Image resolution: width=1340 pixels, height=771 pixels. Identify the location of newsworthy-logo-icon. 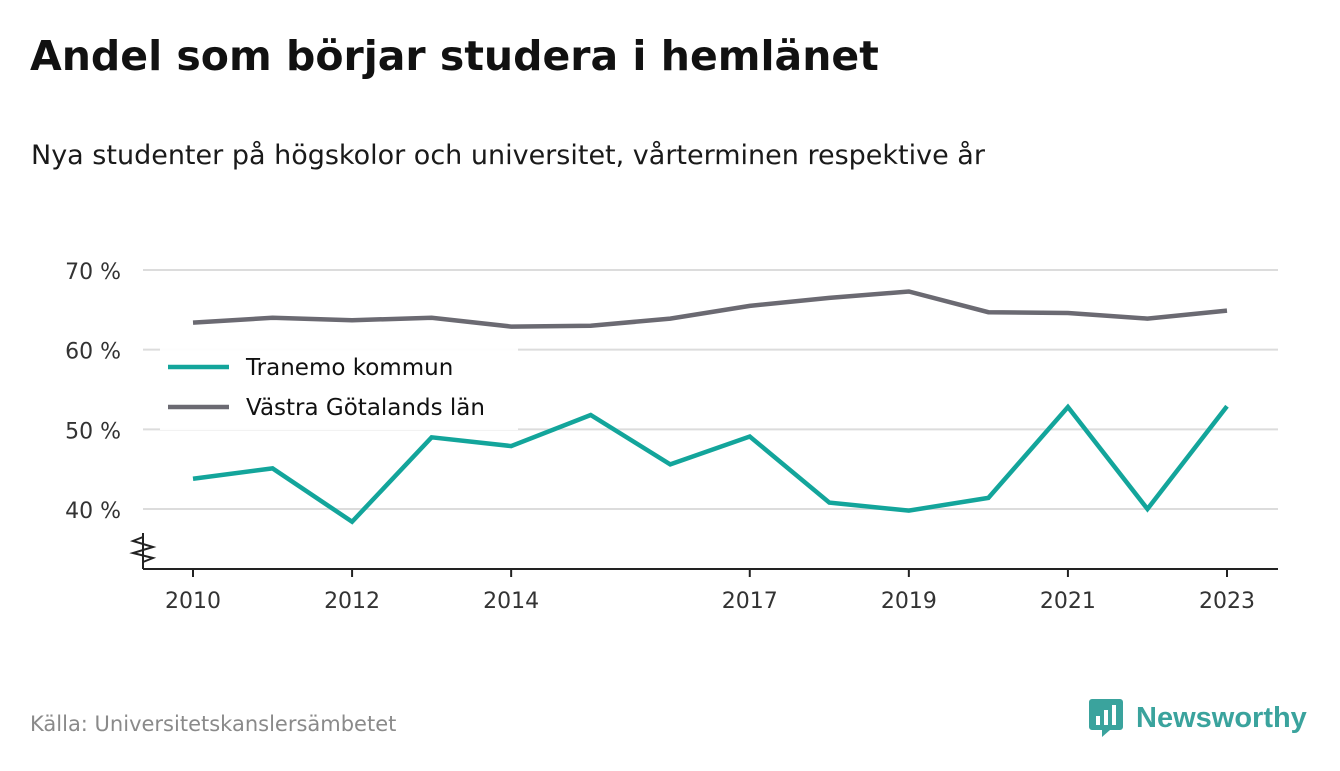
(1106, 718).